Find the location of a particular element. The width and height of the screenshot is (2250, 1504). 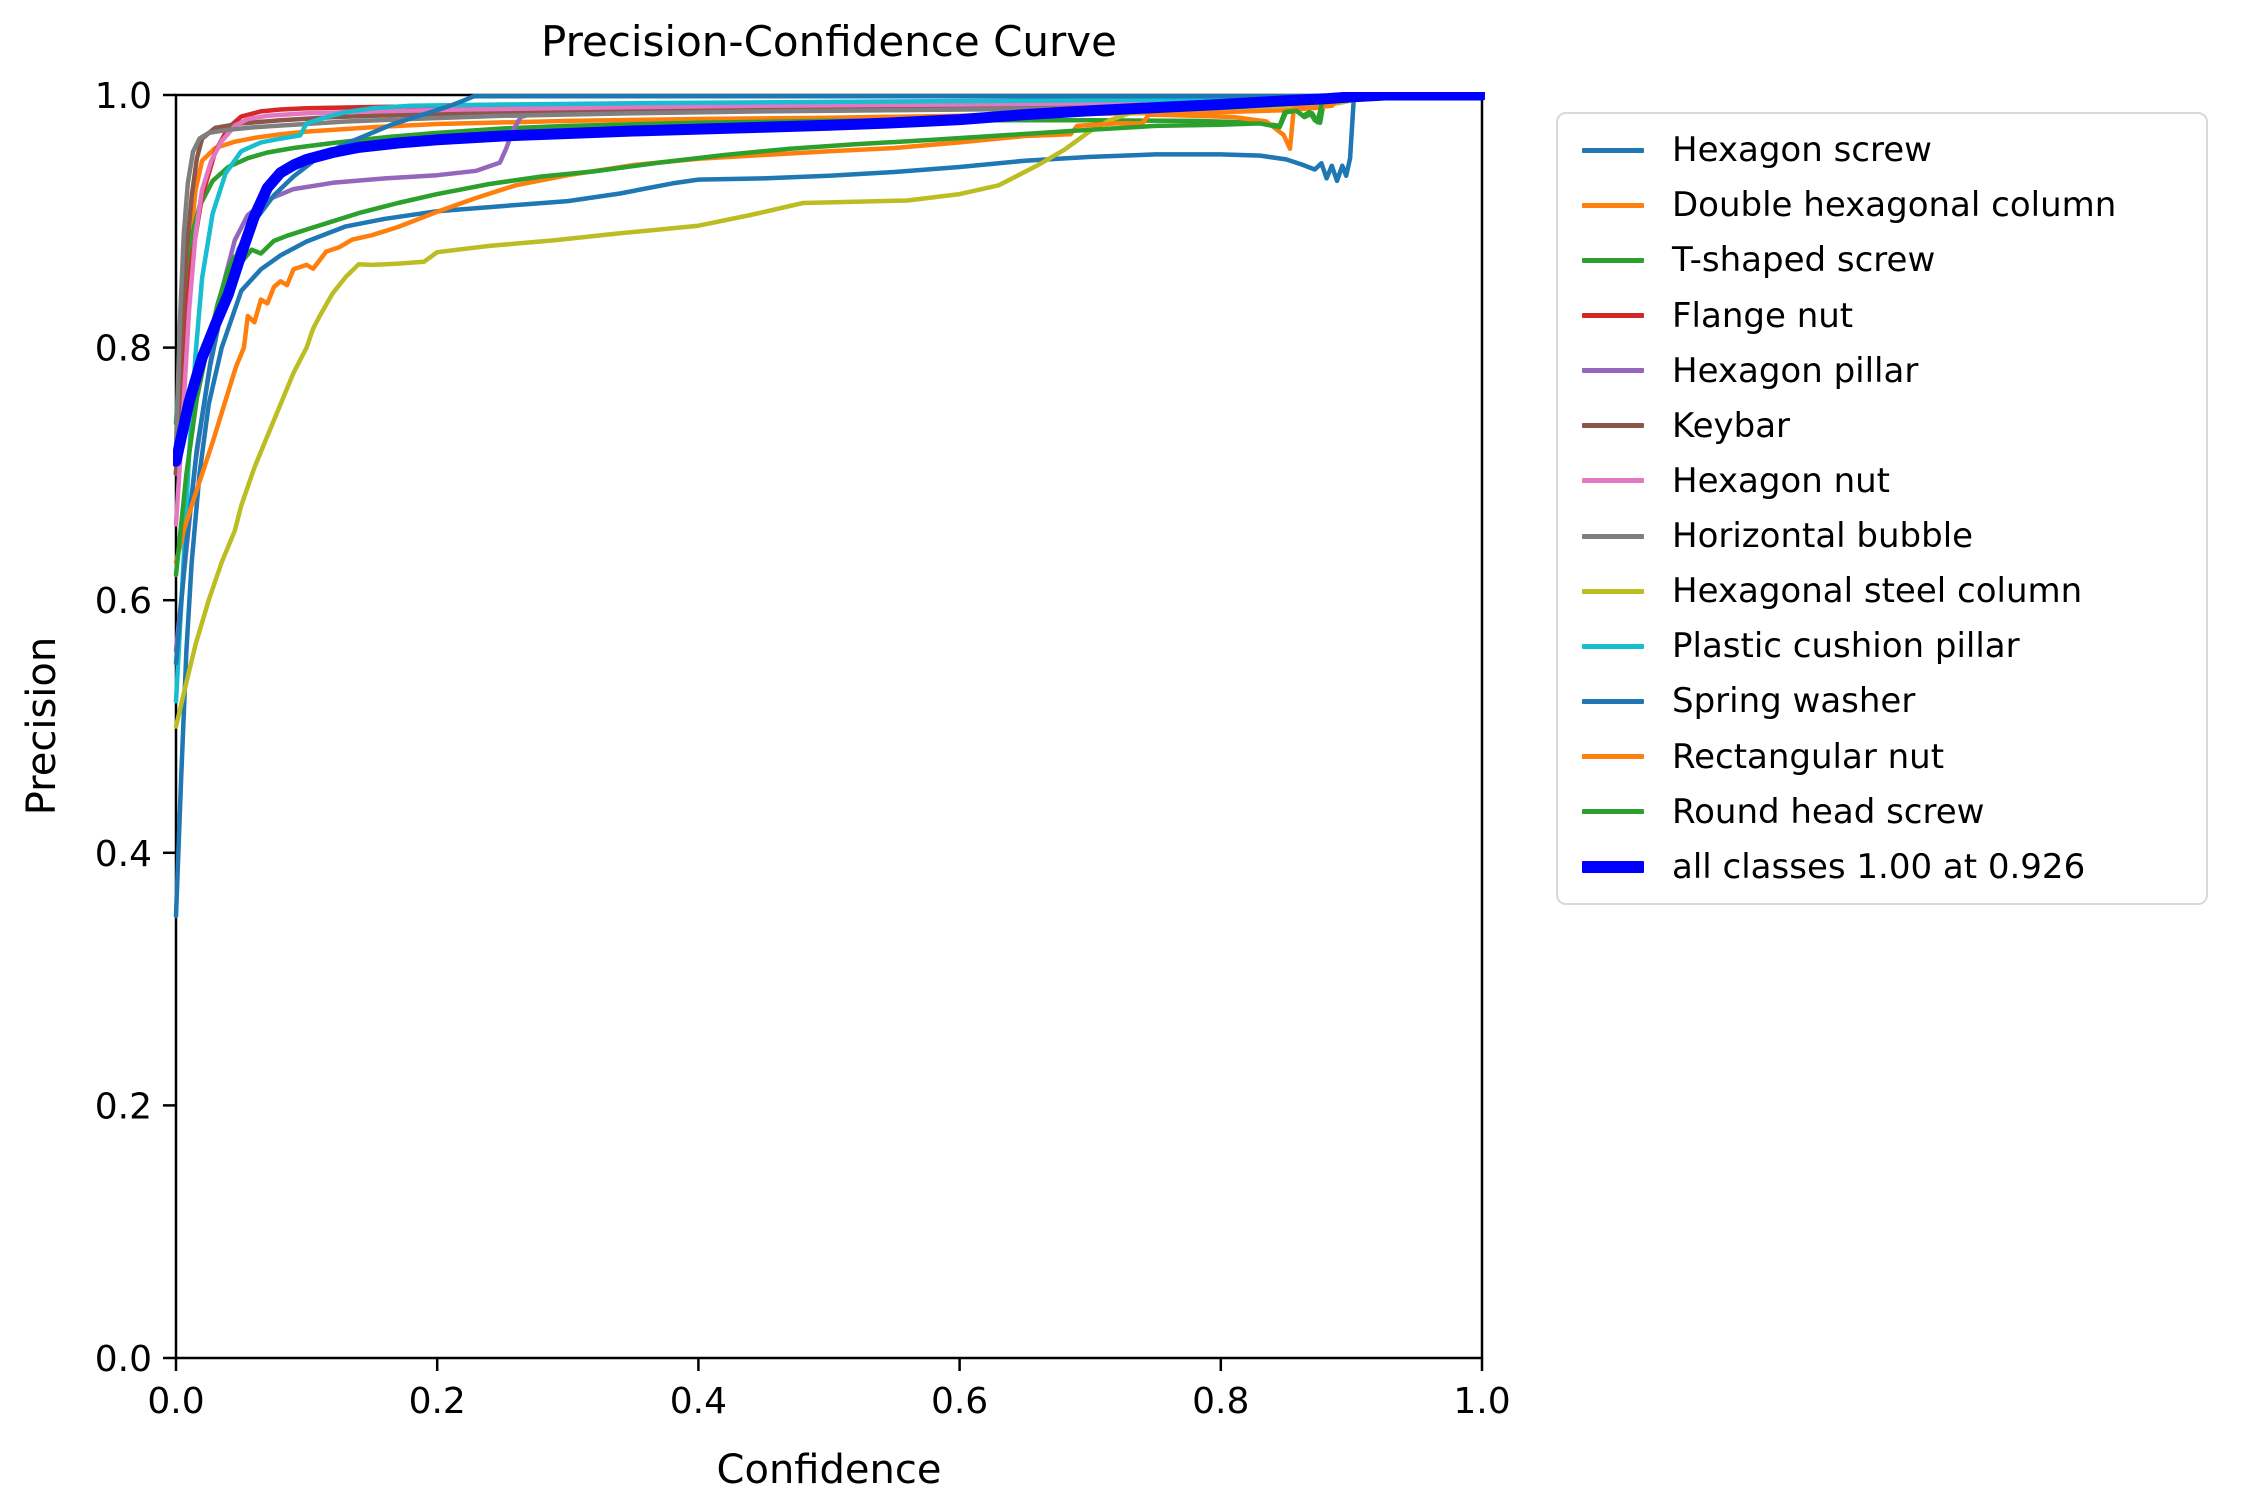

y-tick-label: 0.4 is located at coordinates (123, 854).